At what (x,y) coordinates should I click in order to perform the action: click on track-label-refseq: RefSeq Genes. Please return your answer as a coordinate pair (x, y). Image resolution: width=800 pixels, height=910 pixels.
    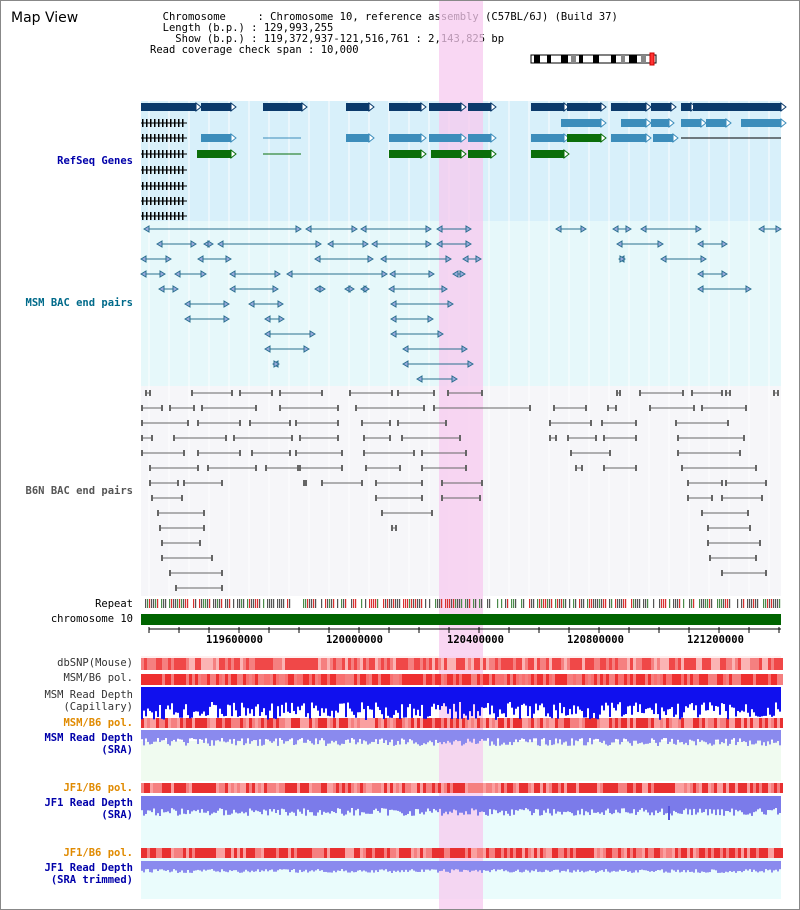
    Looking at the image, I should click on (95, 161).